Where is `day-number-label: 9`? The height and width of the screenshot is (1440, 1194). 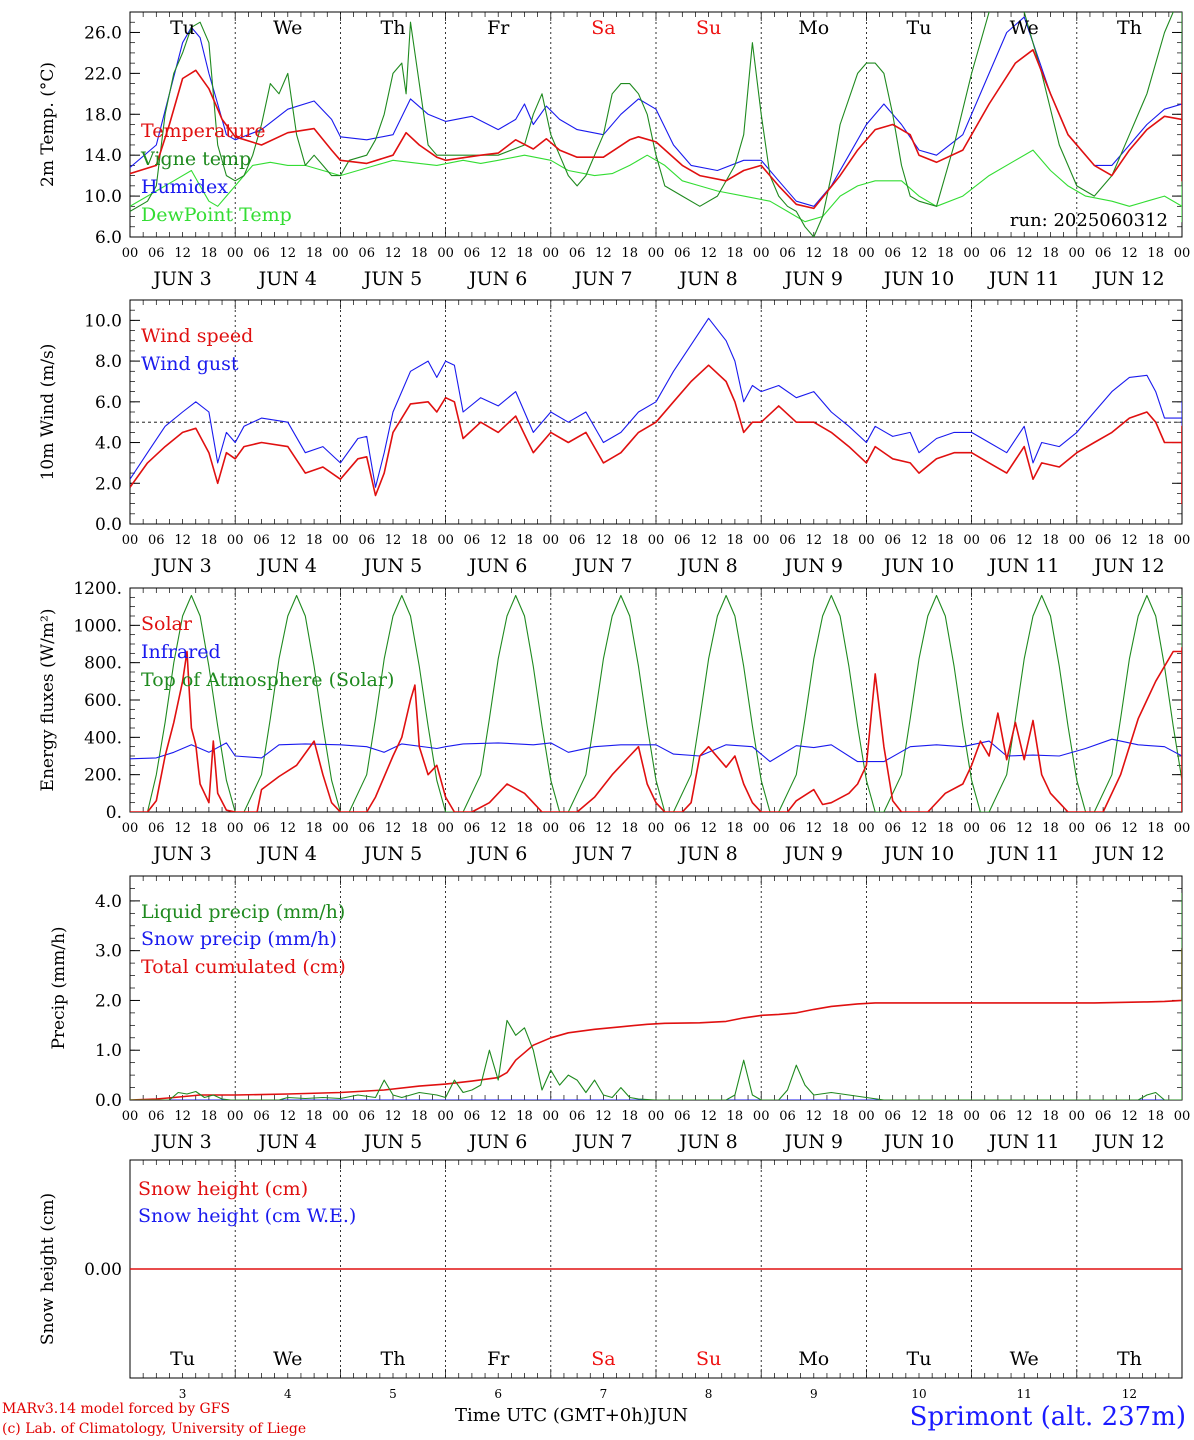
day-number-label: 9 is located at coordinates (814, 1393).